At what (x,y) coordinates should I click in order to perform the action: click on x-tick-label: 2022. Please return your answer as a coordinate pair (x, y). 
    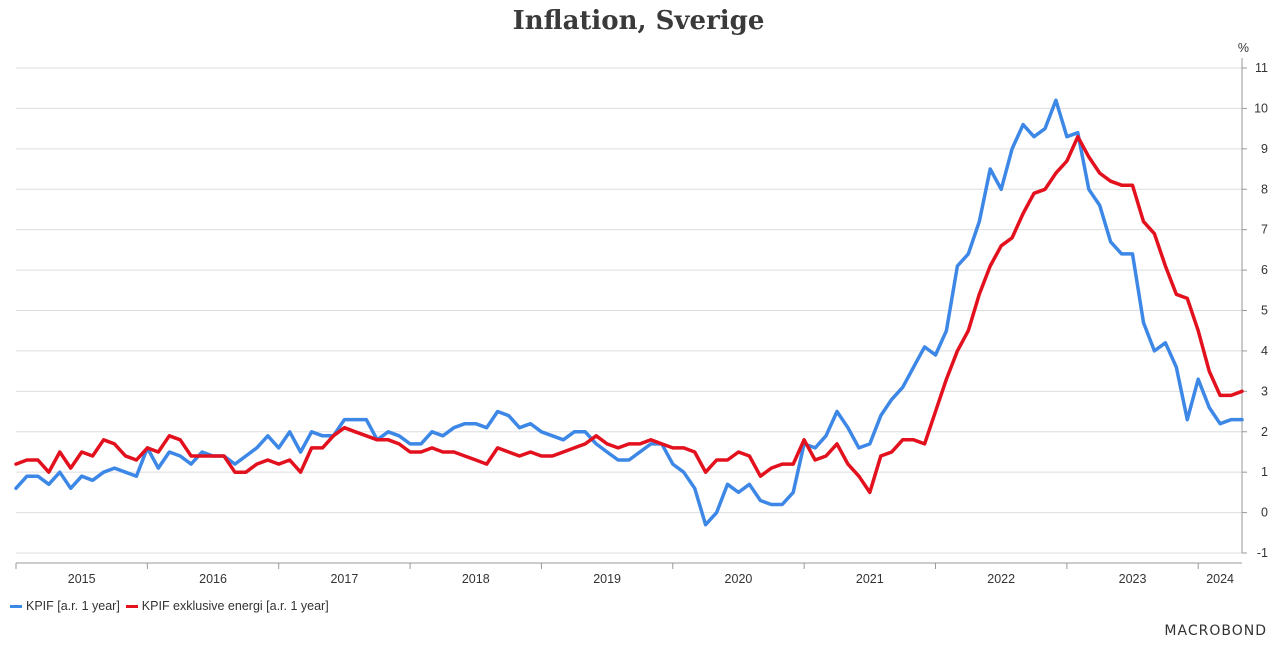
    Looking at the image, I should click on (1001, 579).